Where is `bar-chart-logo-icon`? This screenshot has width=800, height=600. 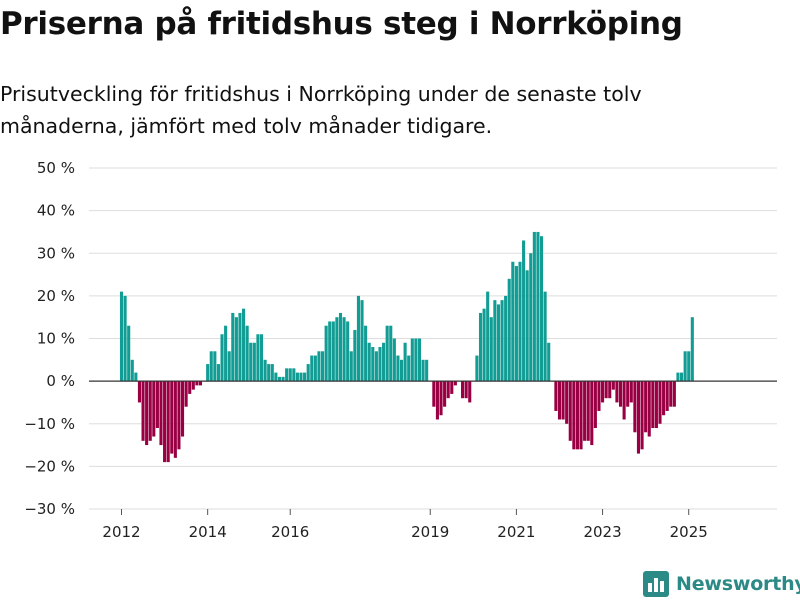 bar-chart-logo-icon is located at coordinates (656, 584).